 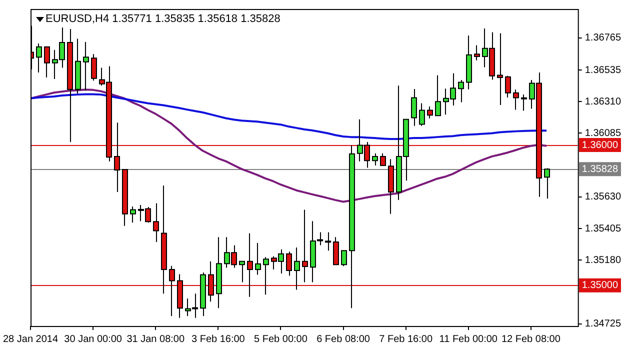 What do you see at coordinates (603, 228) in the screenshot?
I see `y-tick-label: 1.35405` at bounding box center [603, 228].